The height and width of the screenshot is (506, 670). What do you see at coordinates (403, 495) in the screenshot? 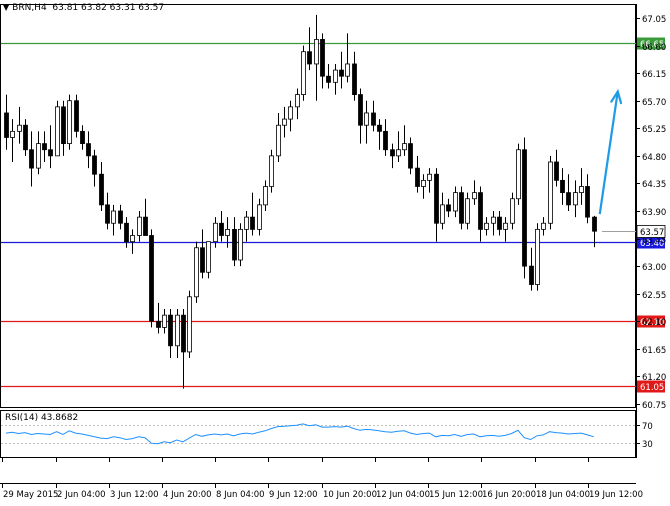
I see `time-tick-label: 12 Jun 04:00` at bounding box center [403, 495].